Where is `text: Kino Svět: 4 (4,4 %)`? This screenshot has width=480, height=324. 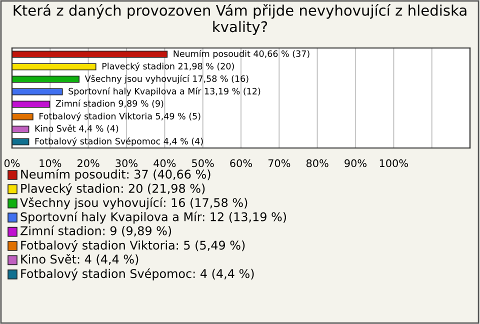 text: Kino Svět: 4 (4,4 %) is located at coordinates (79, 260).